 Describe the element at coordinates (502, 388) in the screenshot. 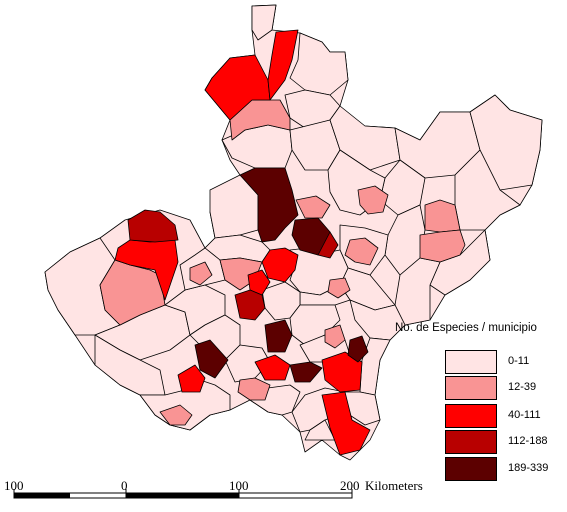

I see `legend-item-1: 12-39` at that location.